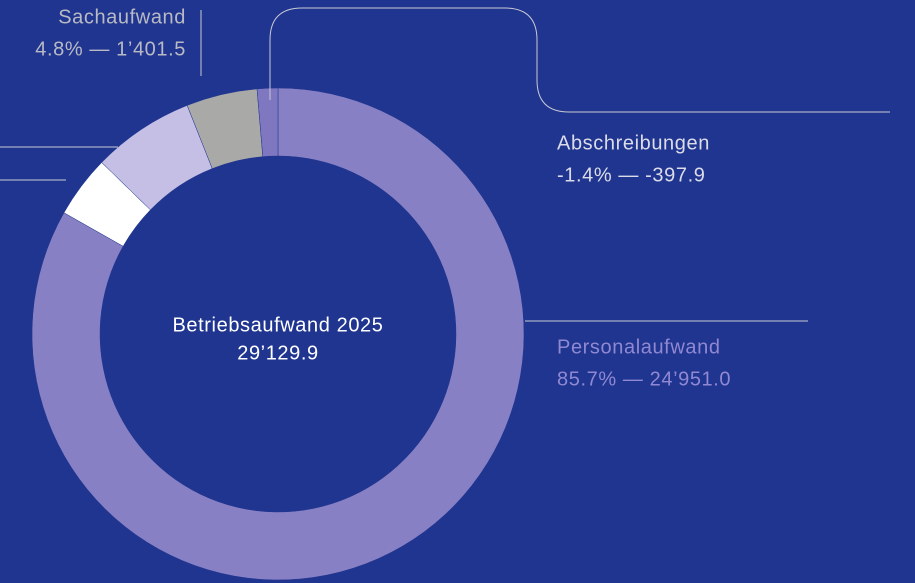 This screenshot has height=583, width=915. What do you see at coordinates (267, 122) in the screenshot?
I see `slice` at bounding box center [267, 122].